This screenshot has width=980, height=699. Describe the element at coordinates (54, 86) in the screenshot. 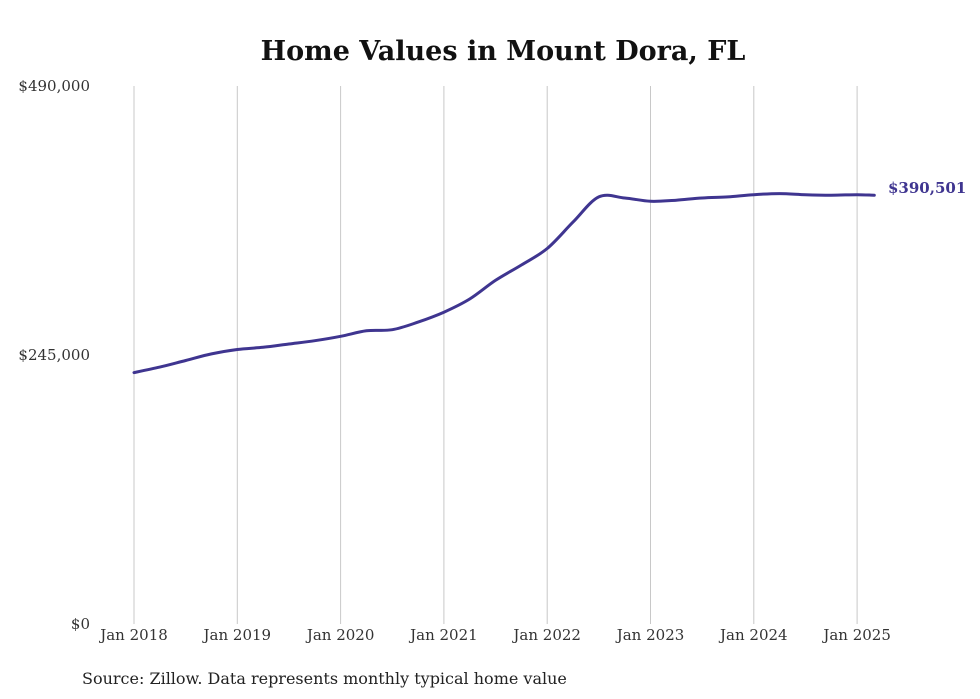

I see `y-tick-label: $490,000` at that location.